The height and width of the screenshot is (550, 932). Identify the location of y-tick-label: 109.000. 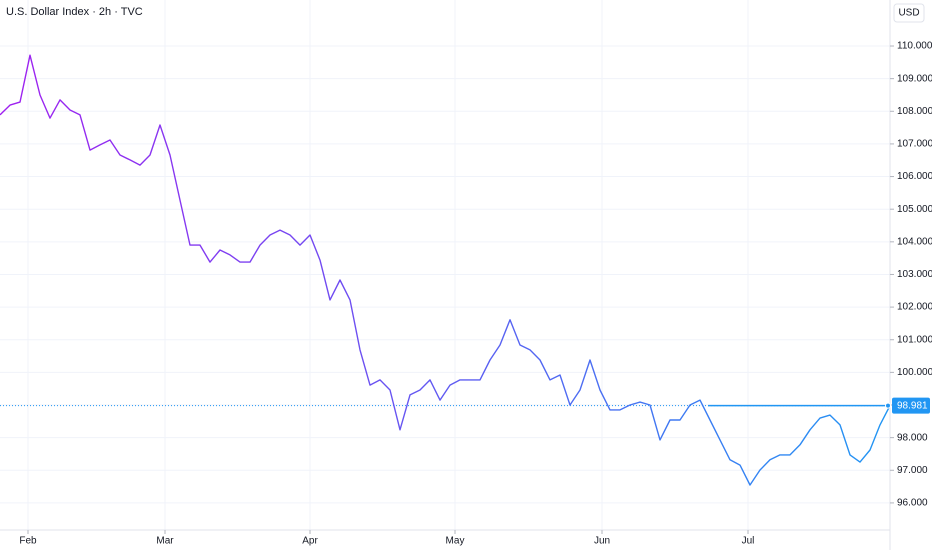
(914, 78).